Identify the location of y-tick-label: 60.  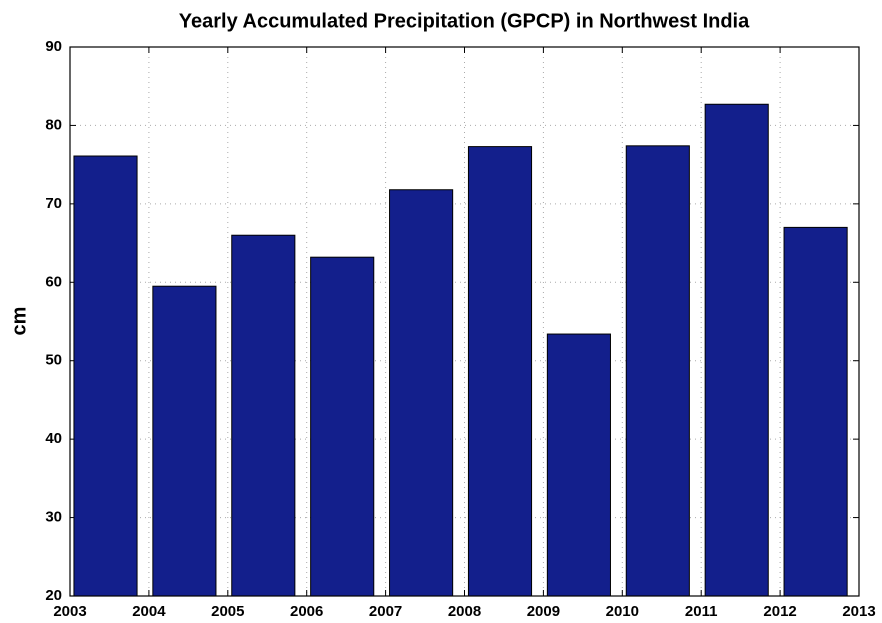
(53, 281).